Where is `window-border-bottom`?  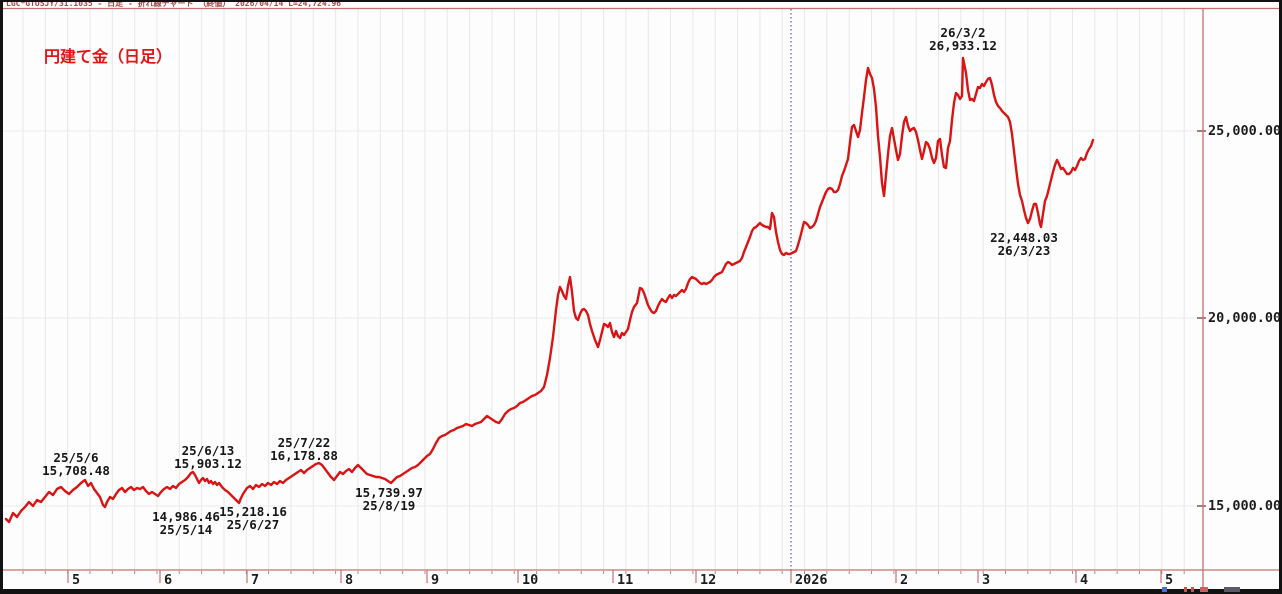 window-border-bottom is located at coordinates (641, 591).